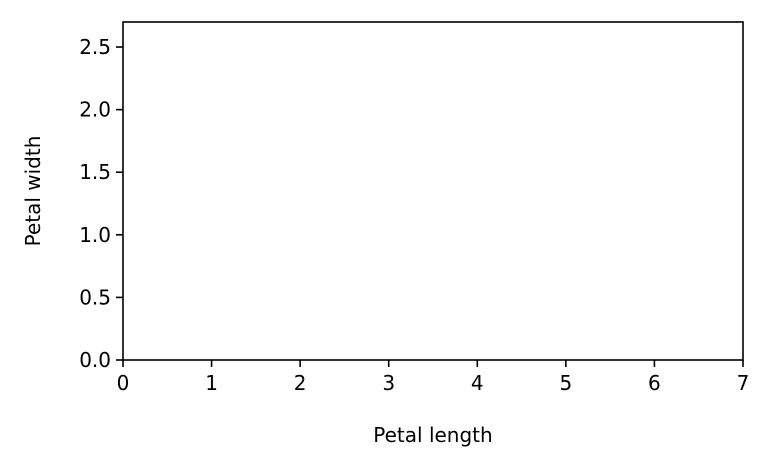 This screenshot has width=771, height=468. What do you see at coordinates (743, 383) in the screenshot?
I see `x-tick-label: 7` at bounding box center [743, 383].